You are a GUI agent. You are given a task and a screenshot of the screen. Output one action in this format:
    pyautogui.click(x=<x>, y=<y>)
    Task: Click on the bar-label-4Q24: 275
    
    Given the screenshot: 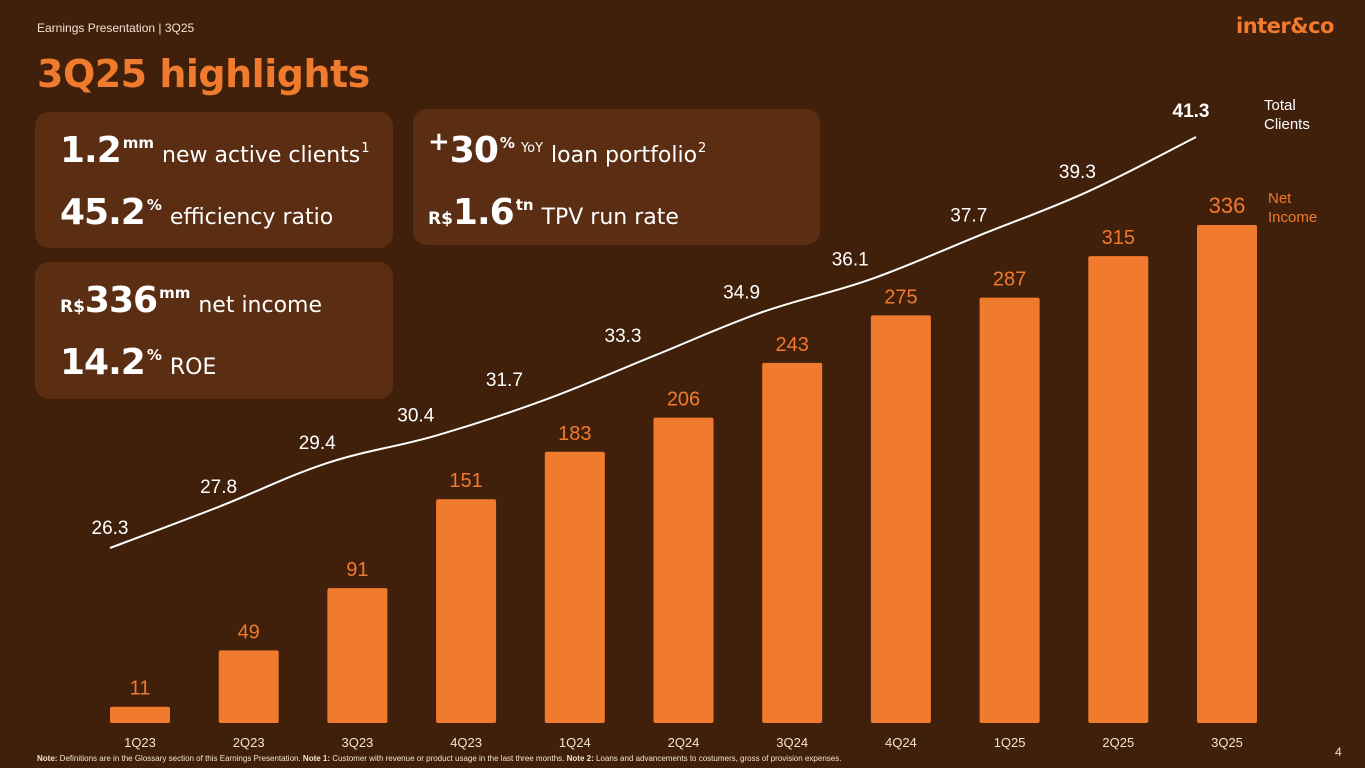 What is the action you would take?
    pyautogui.click(x=900, y=297)
    